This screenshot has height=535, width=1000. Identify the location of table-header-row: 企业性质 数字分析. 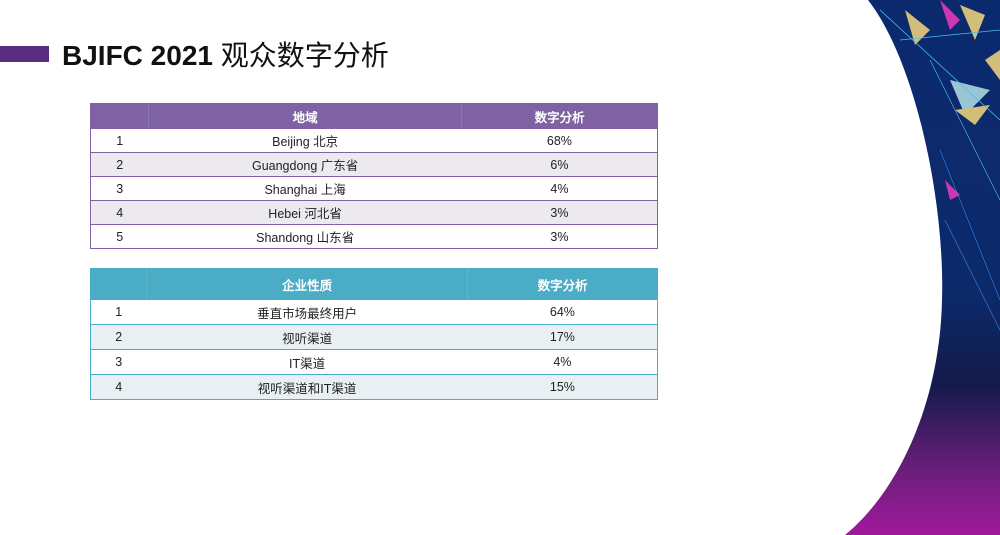
(374, 284).